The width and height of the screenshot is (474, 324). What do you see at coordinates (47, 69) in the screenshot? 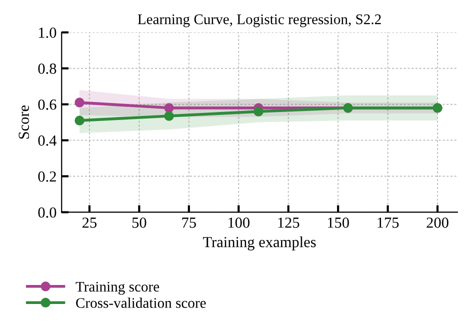
I see `y-tick-label: 0.8` at bounding box center [47, 69].